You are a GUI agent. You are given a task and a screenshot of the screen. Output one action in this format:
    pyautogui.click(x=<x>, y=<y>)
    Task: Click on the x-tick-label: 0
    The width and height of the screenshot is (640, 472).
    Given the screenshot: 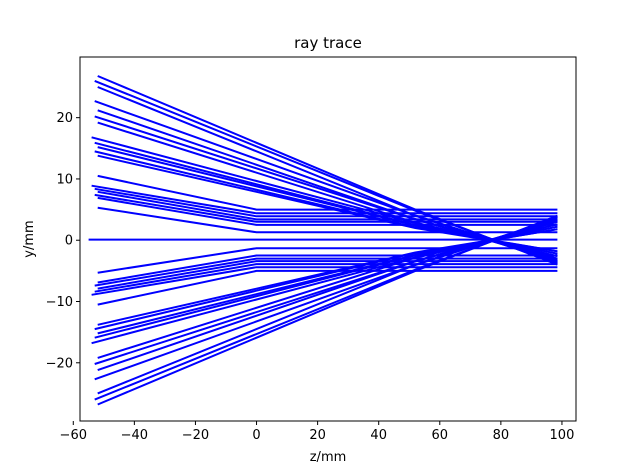 What is the action you would take?
    pyautogui.click(x=256, y=435)
    